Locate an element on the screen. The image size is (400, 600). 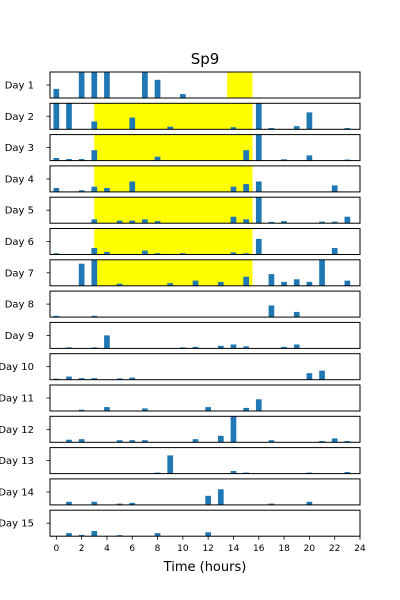
row-label: Day 8 is located at coordinates (19, 305).